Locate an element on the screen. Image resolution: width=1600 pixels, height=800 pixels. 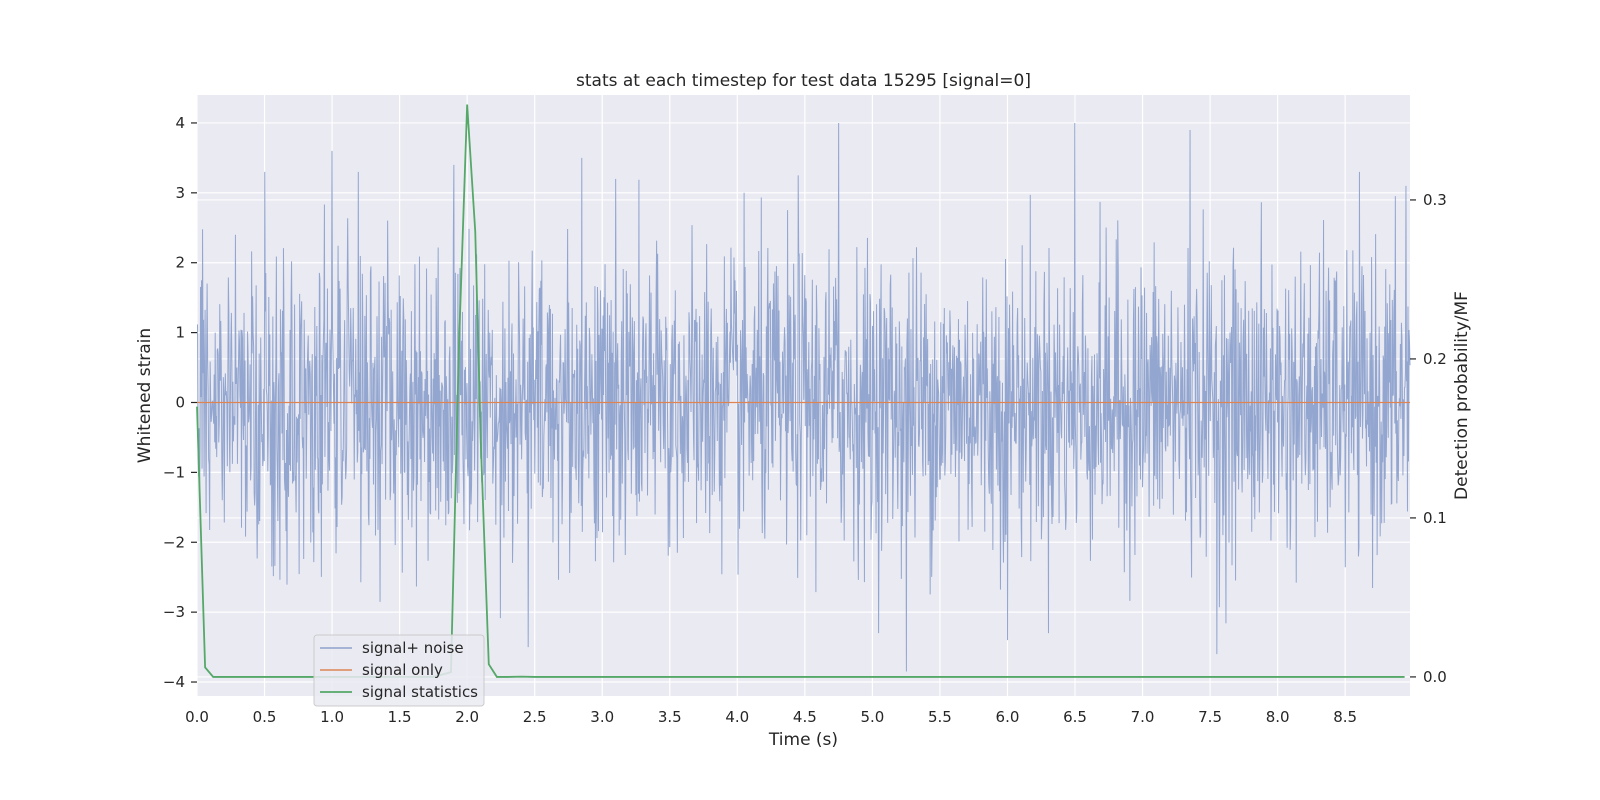
x-tick-label: 4.0 is located at coordinates (737, 717).